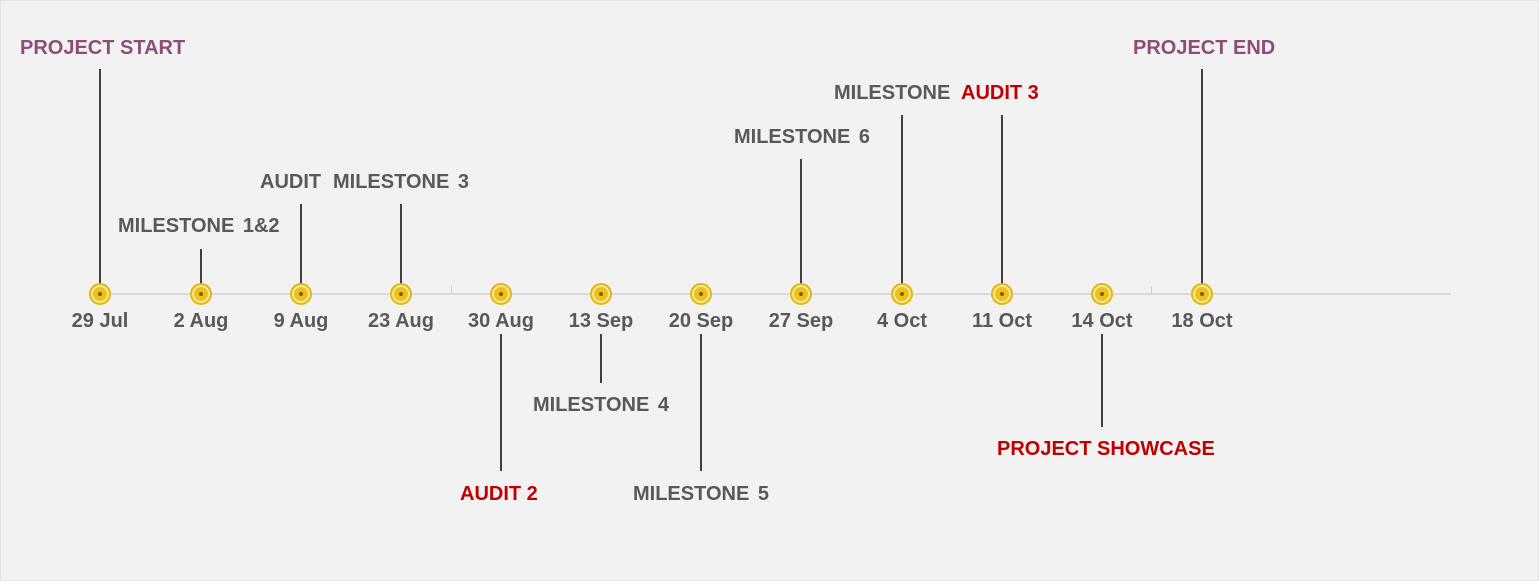  What do you see at coordinates (1106, 449) in the screenshot?
I see `event-label-project-showcase: PROJECT SHOWCASE` at bounding box center [1106, 449].